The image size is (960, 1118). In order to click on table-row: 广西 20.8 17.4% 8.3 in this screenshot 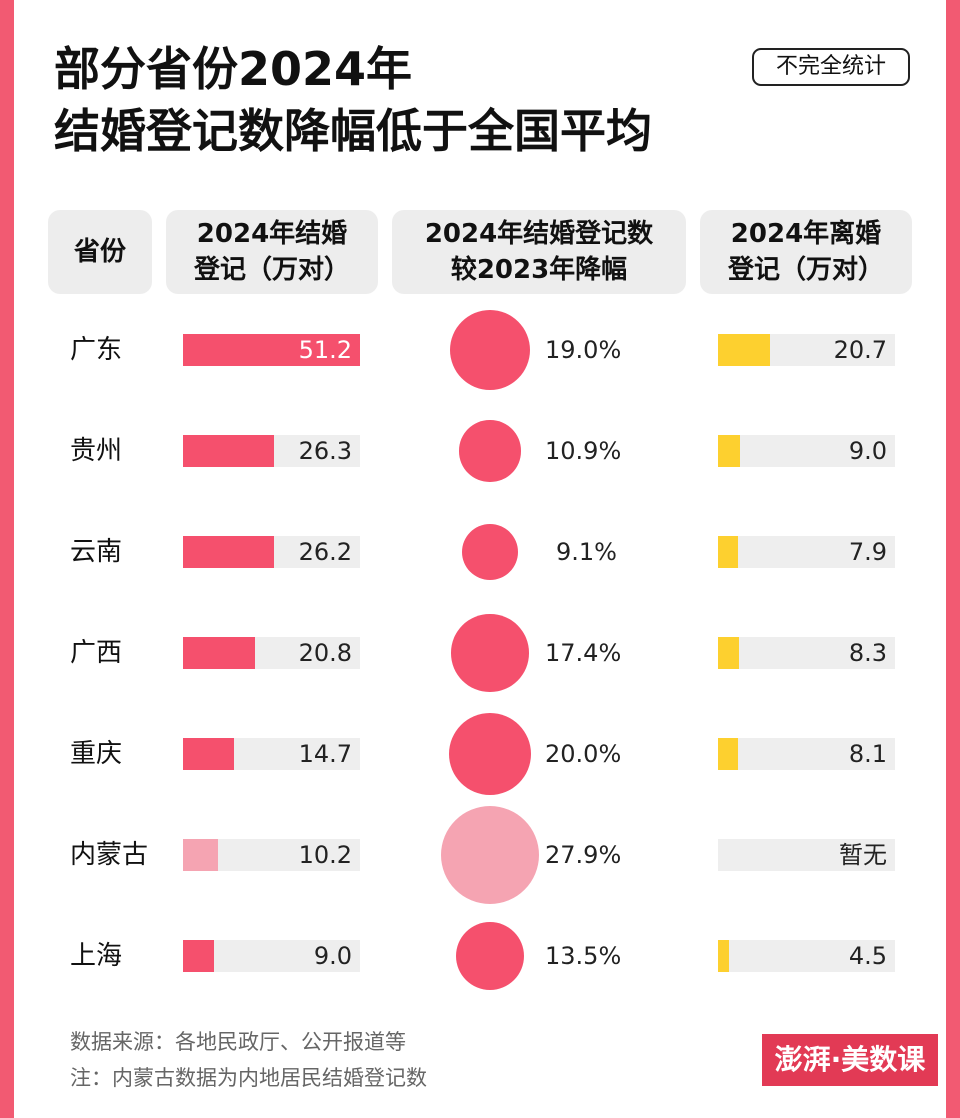, I will do `click(480, 653)`.